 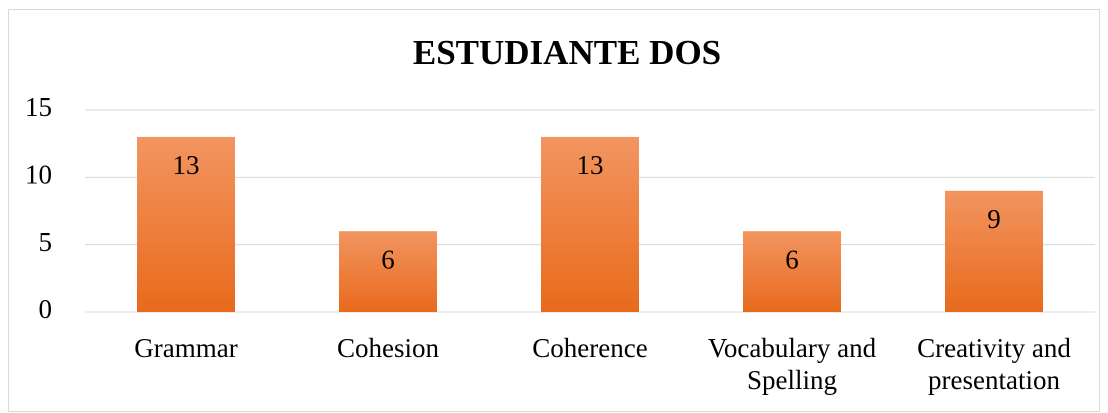 I want to click on x-tick-label-box: Coherence, so click(x=590, y=348).